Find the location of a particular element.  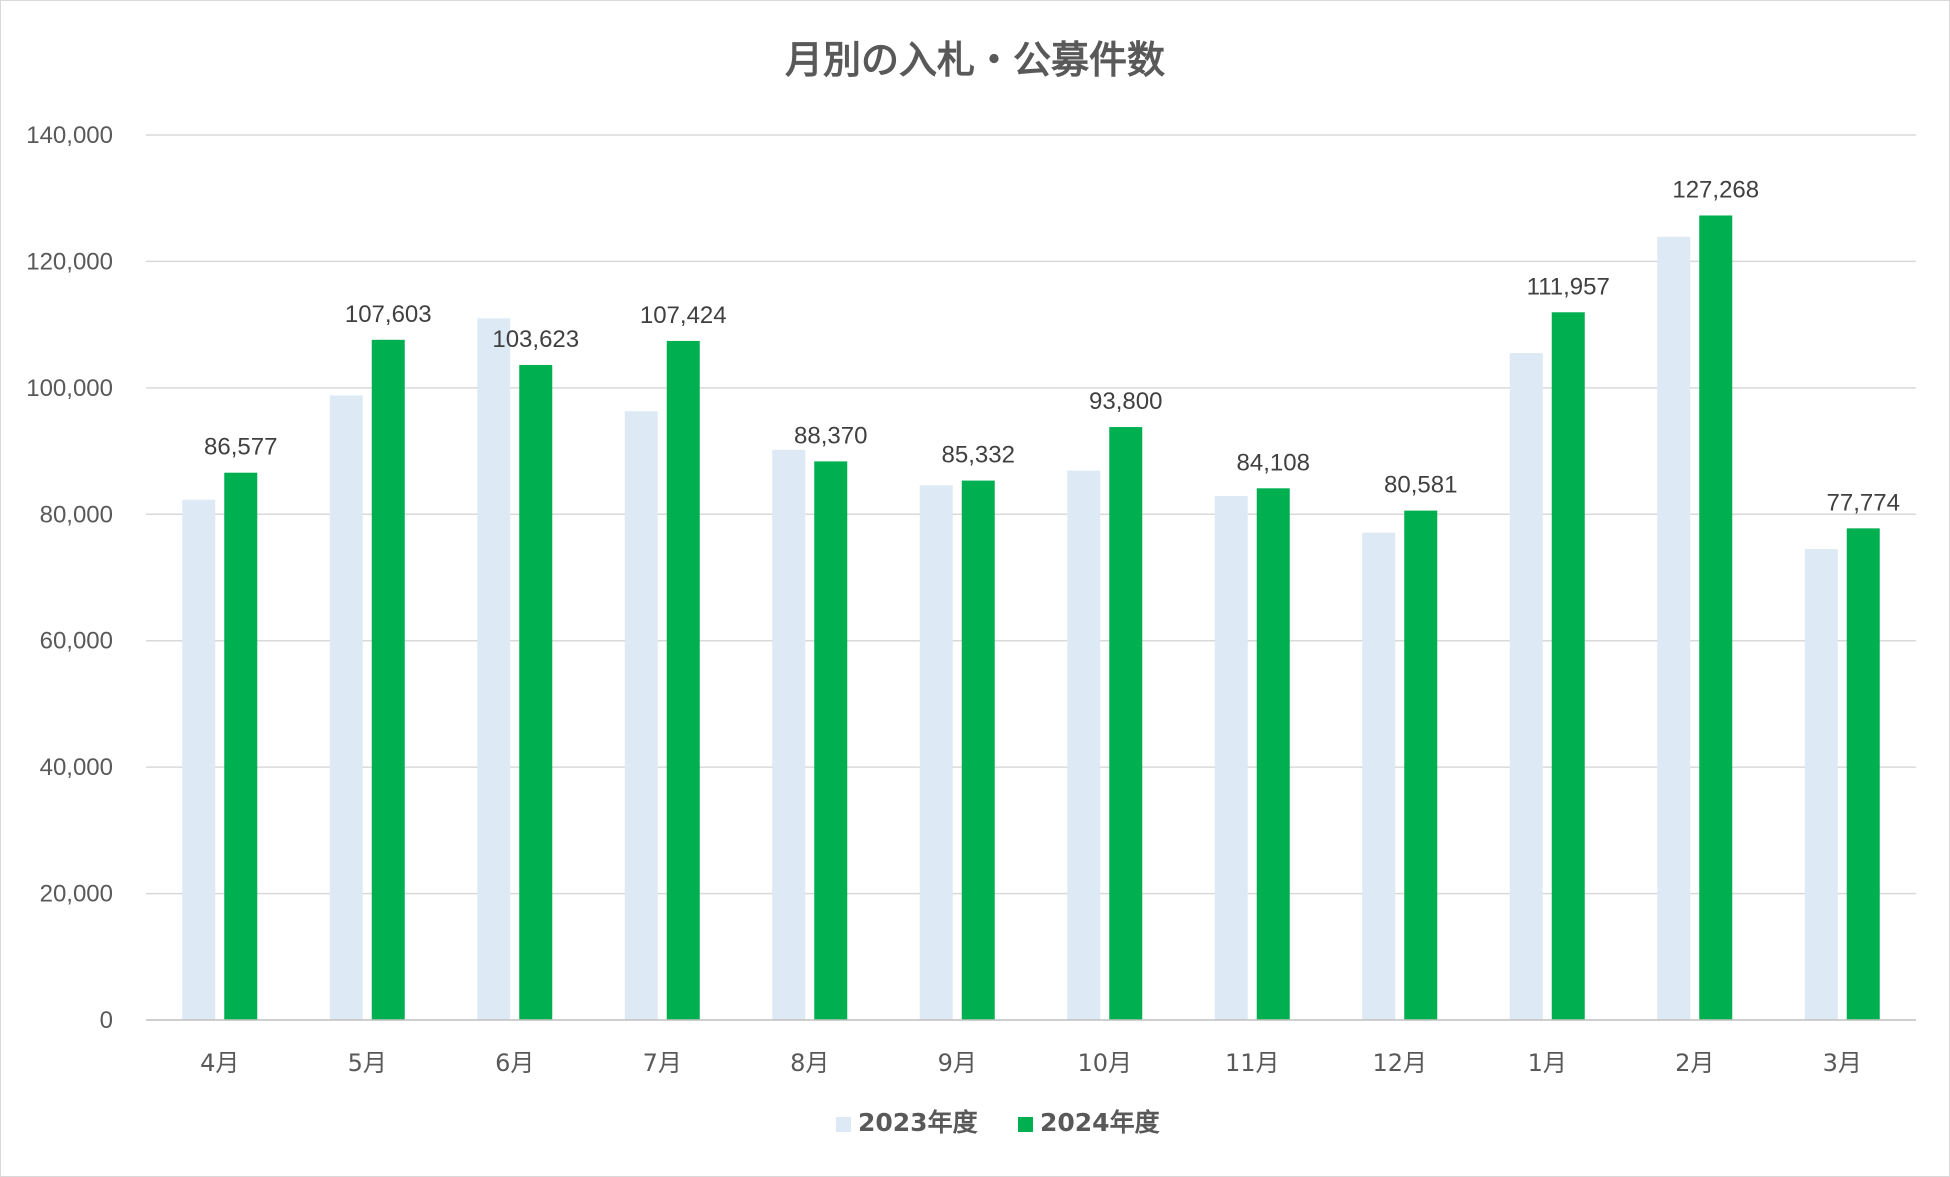

y-tick-label: 120,000 is located at coordinates (69, 261).